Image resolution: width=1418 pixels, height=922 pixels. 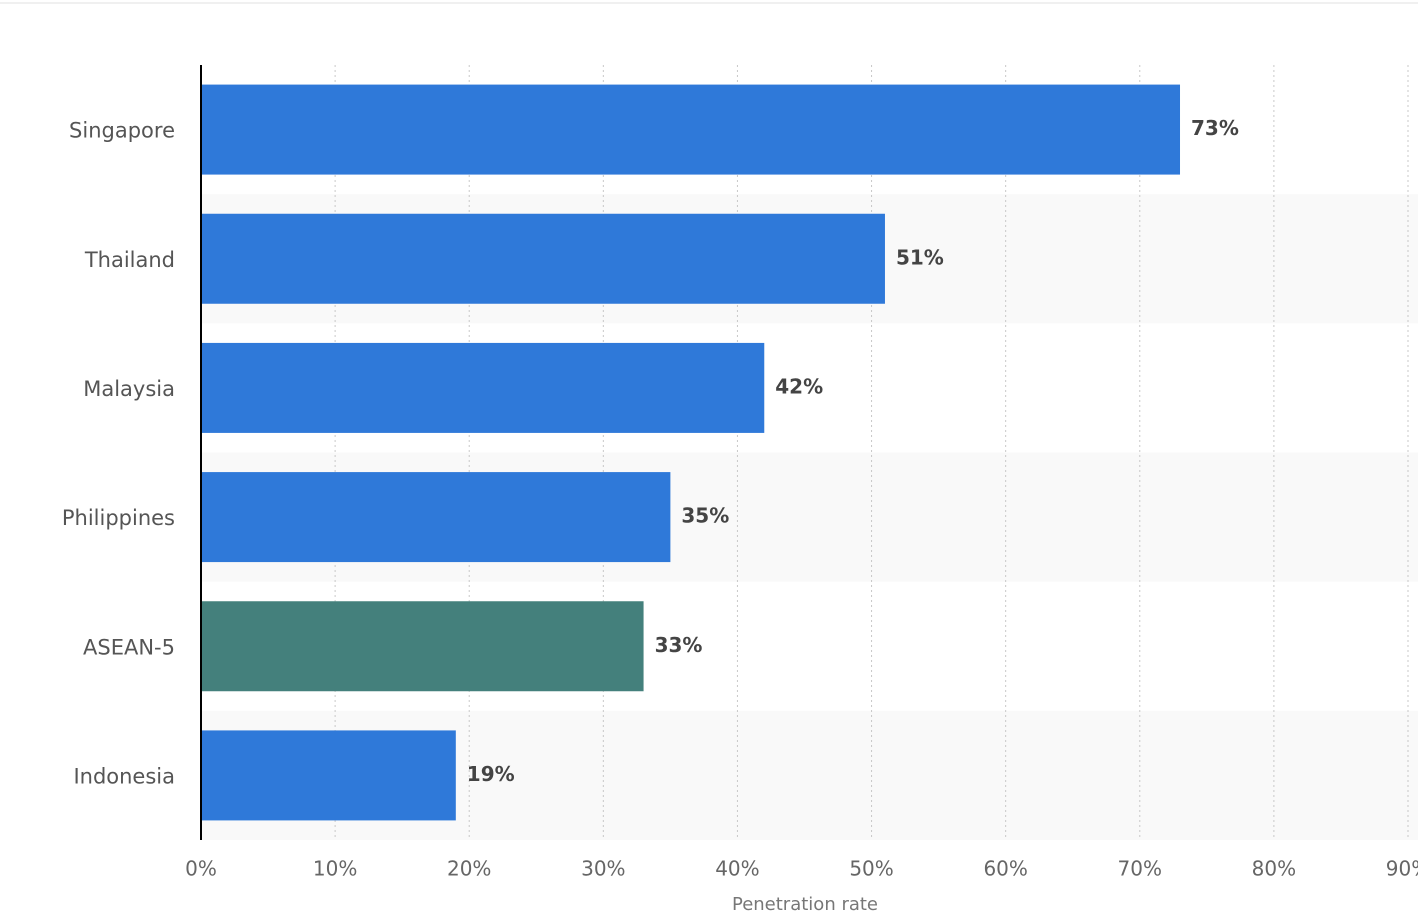 I want to click on x-tick-label: 80%, so click(x=1274, y=869).